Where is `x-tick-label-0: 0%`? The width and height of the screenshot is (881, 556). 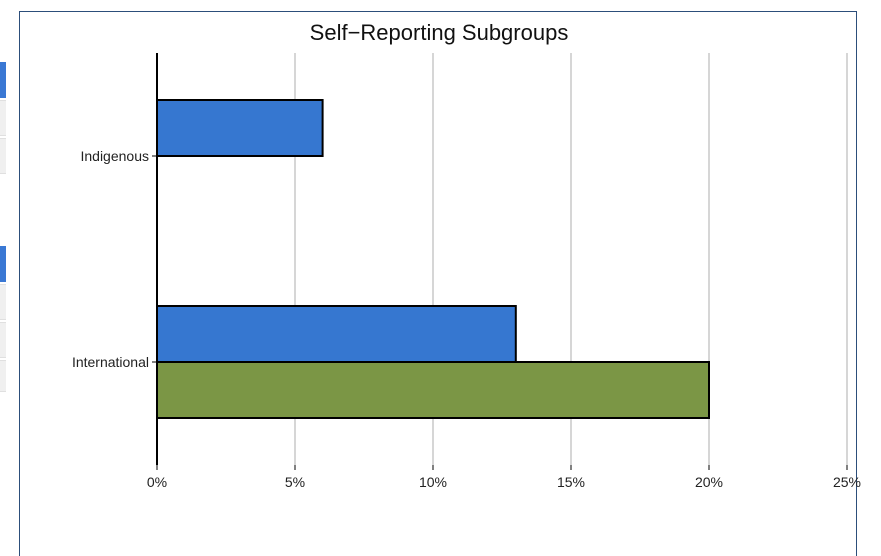
x-tick-label-0: 0% is located at coordinates (157, 482).